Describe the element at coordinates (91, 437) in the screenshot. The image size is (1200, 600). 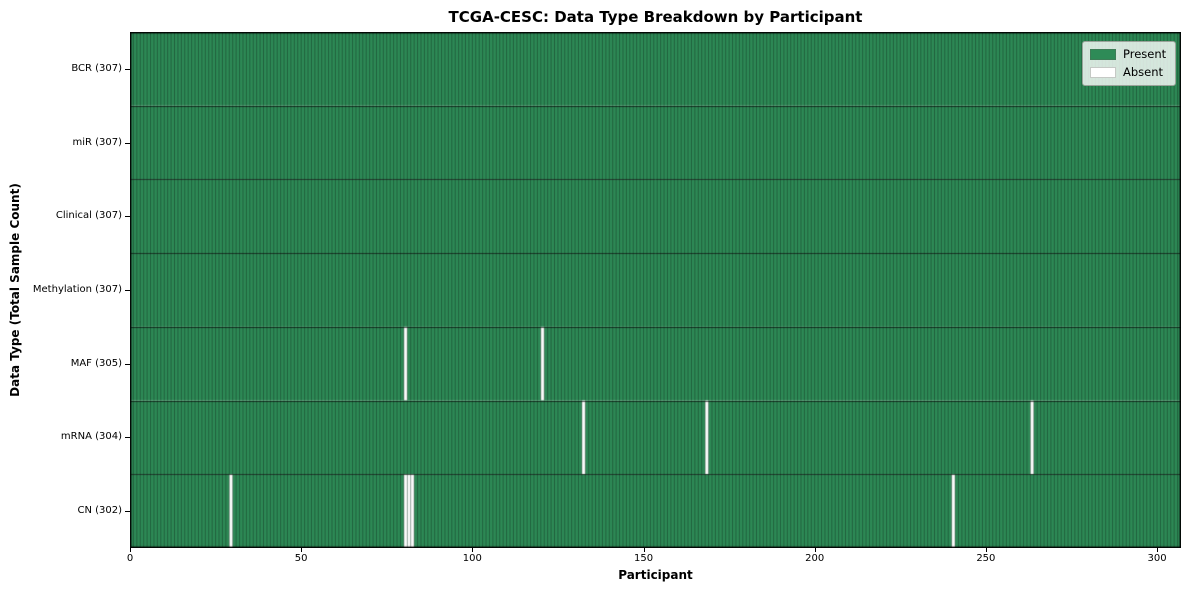
I see `y-tick-label: mRNA (304)` at that location.